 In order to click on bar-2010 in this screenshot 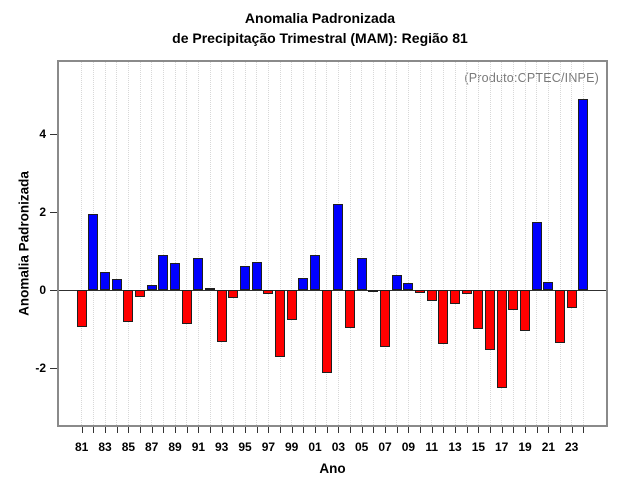, I will do `click(420, 291)`.